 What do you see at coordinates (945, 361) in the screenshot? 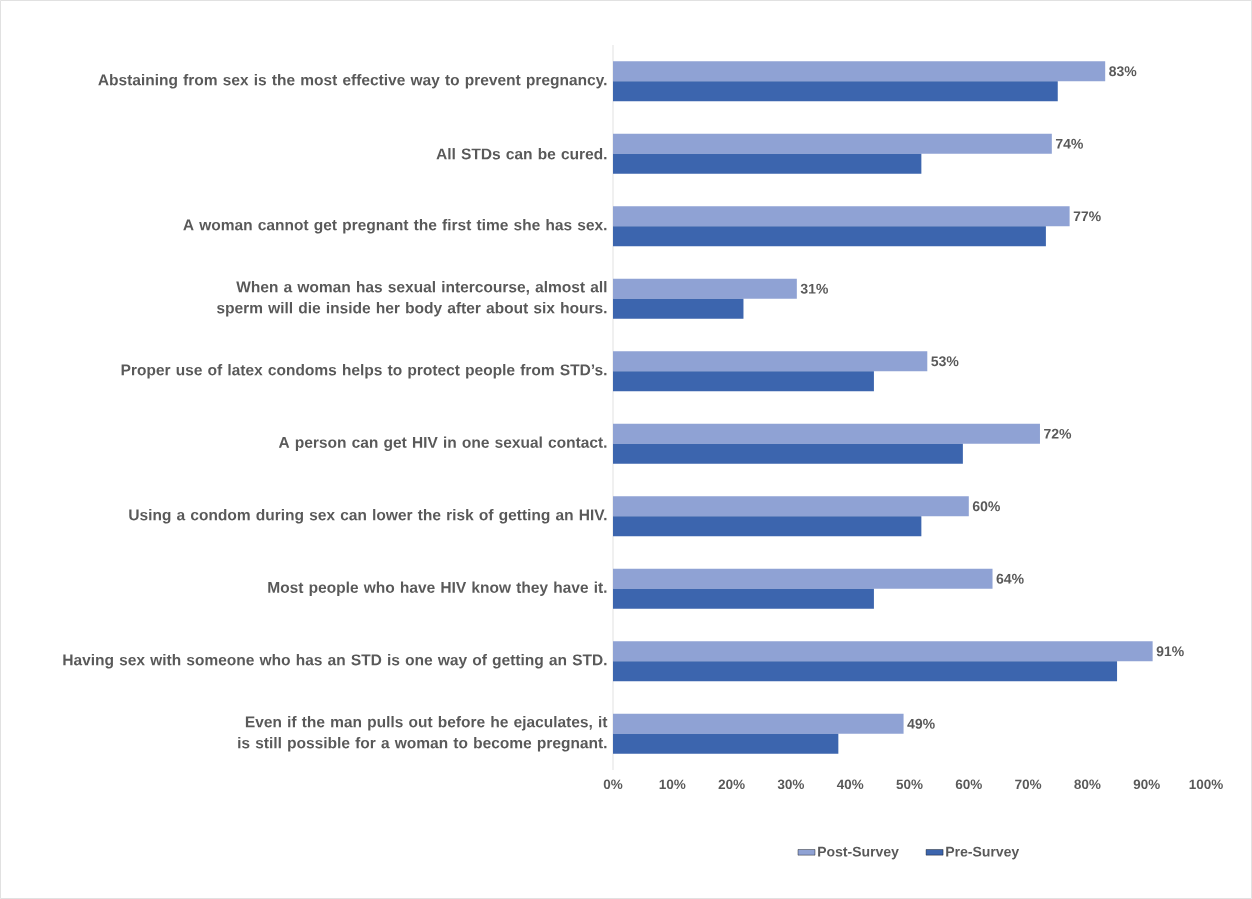
I see `data-label: 53%` at bounding box center [945, 361].